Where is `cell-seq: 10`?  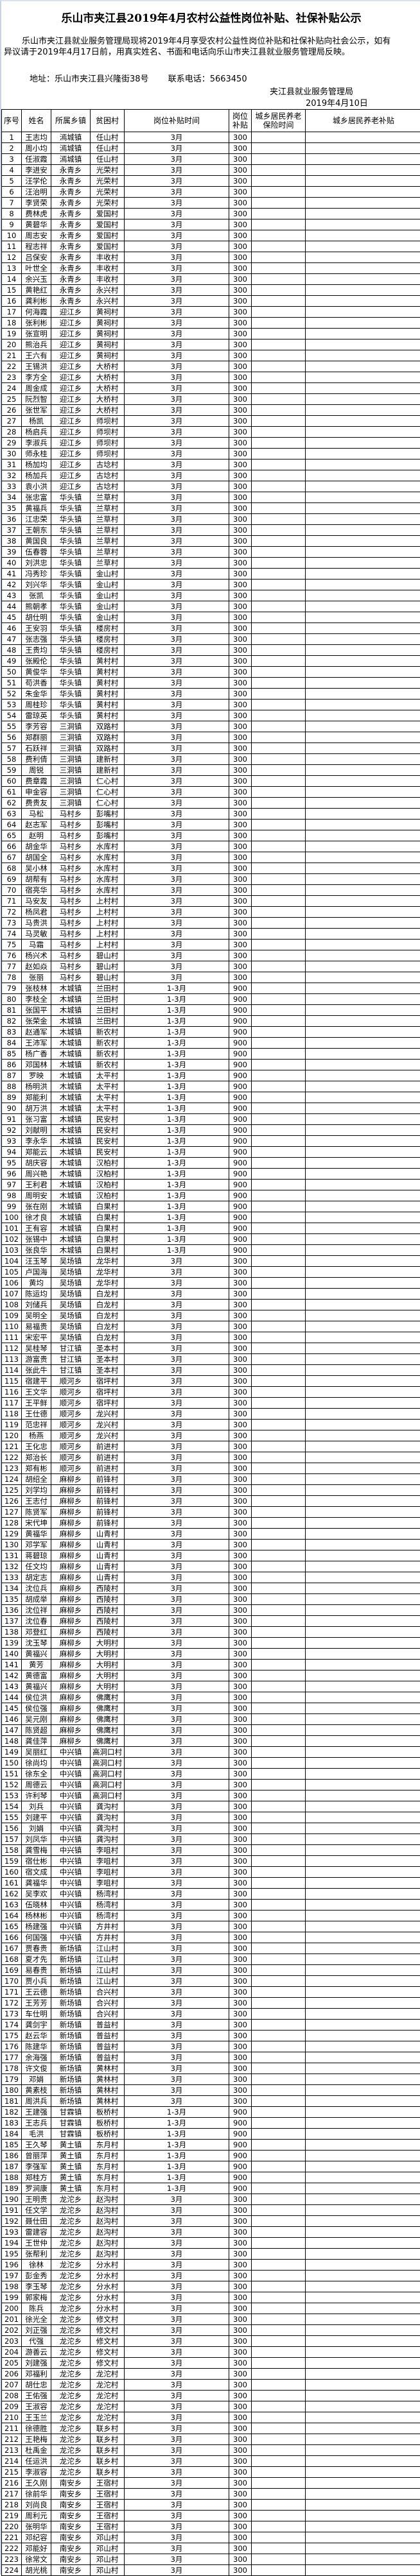
cell-seq: 10 is located at coordinates (12, 235).